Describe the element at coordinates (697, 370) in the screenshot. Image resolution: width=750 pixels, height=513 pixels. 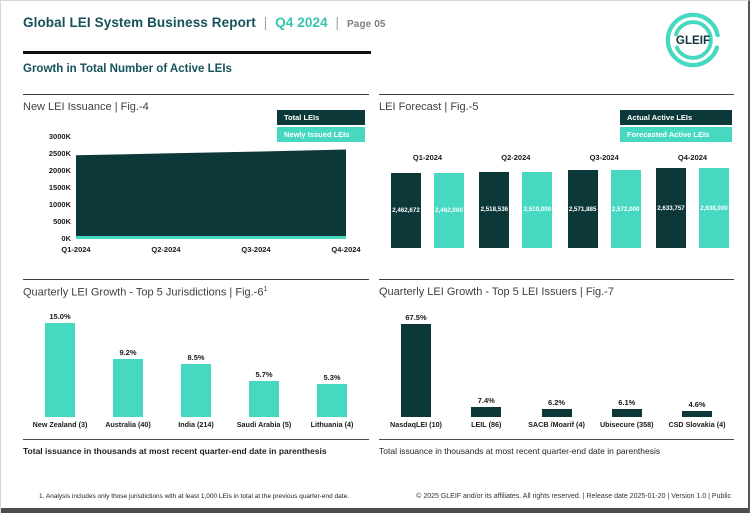
I see `category-column: 4.6% CSD Slovakia (4)` at that location.